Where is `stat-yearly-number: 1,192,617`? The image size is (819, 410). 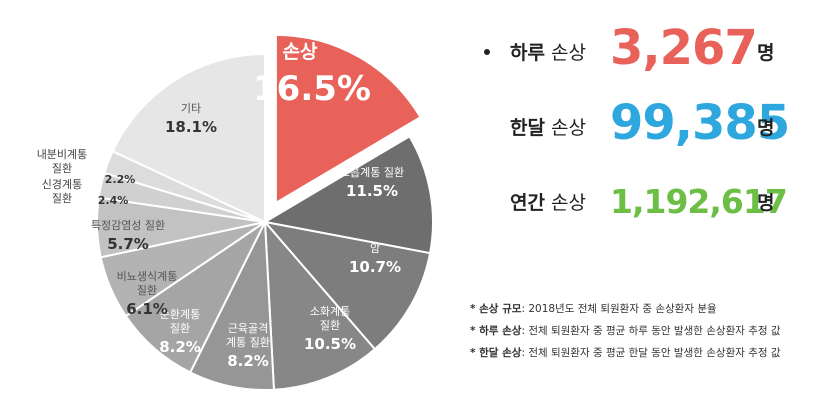
stat-yearly-number: 1,192,617 is located at coordinates (699, 201).